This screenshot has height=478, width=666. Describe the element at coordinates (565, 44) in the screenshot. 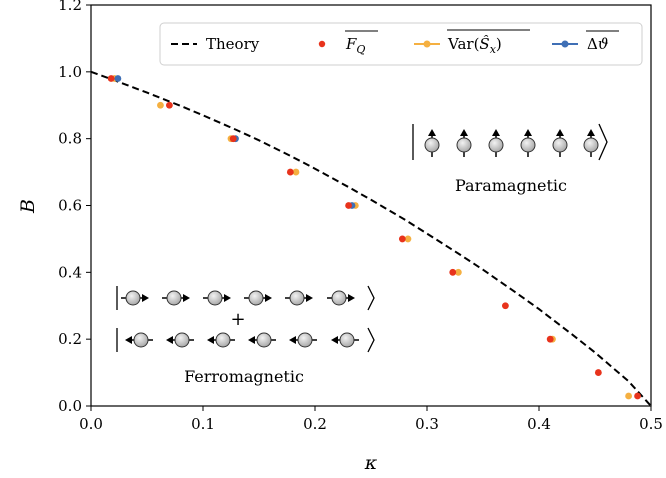

I see `legend-dtheta-swatch` at that location.